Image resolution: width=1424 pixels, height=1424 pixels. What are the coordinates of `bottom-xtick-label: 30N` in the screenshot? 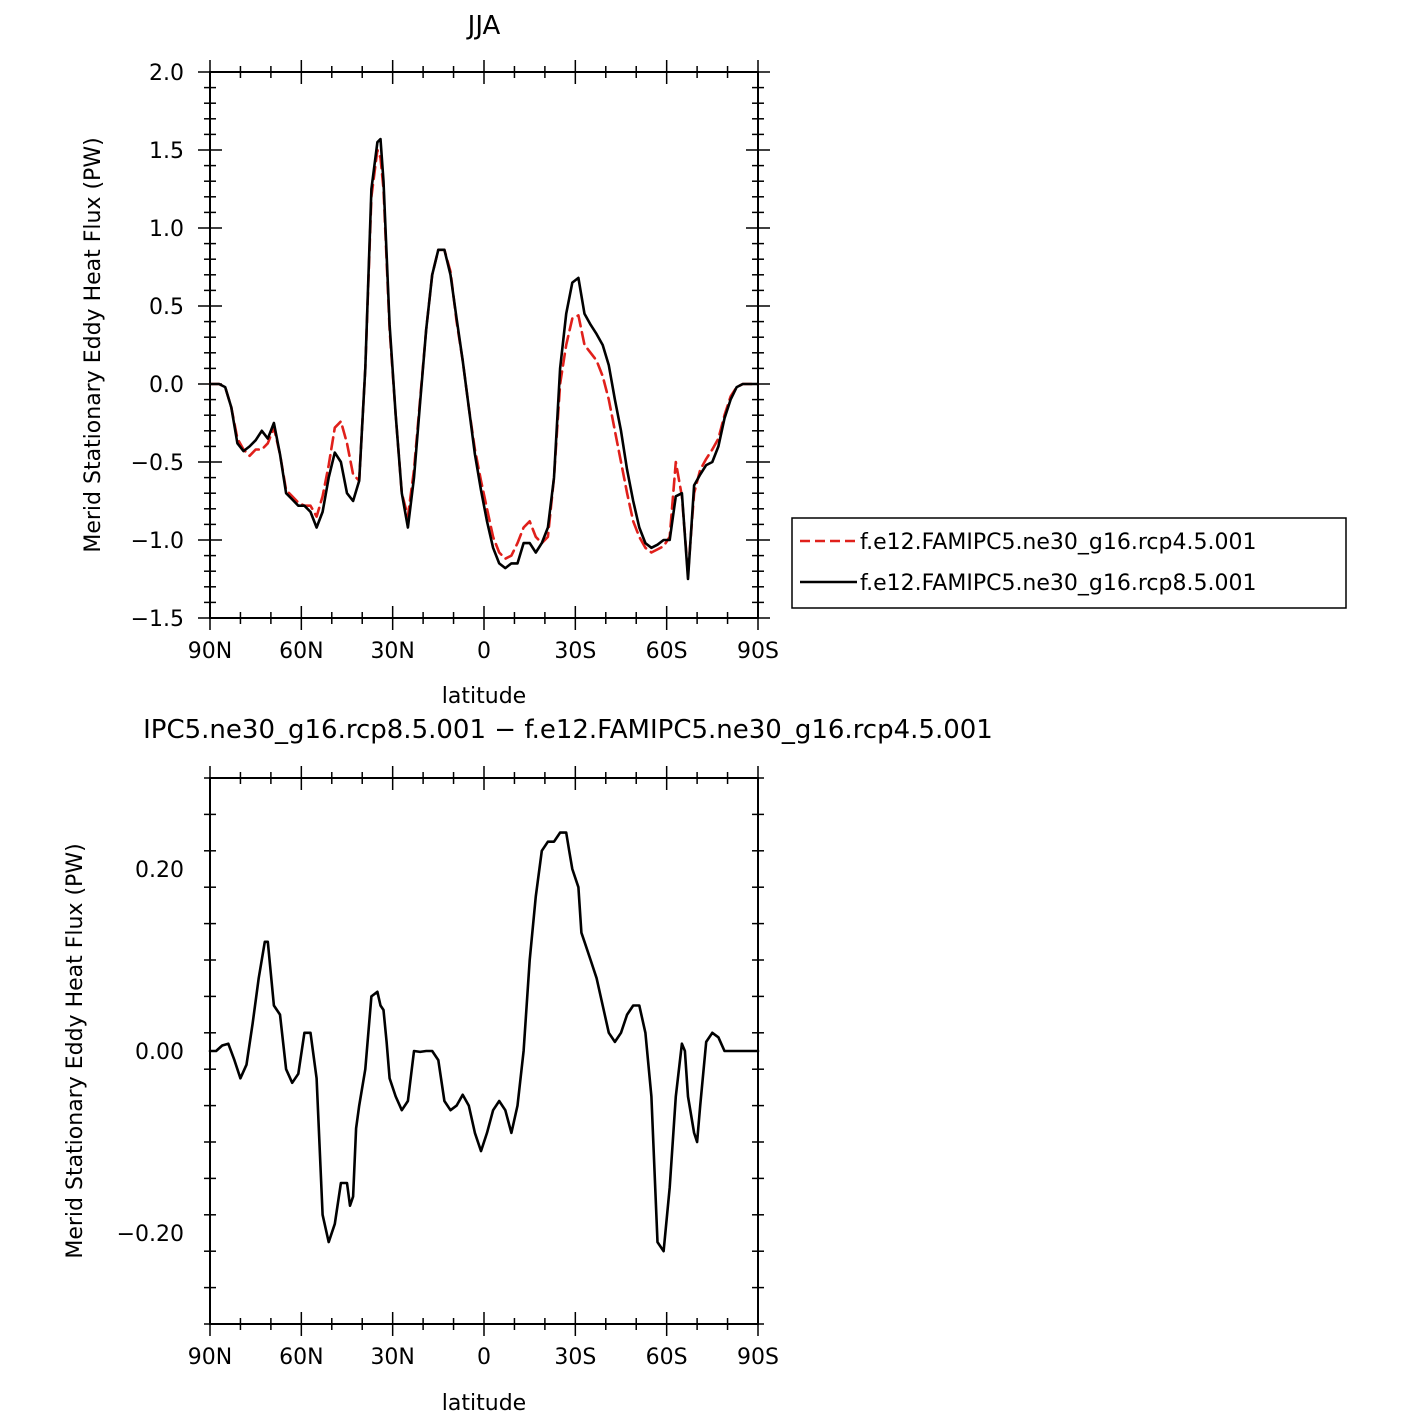 It's located at (392, 1357).